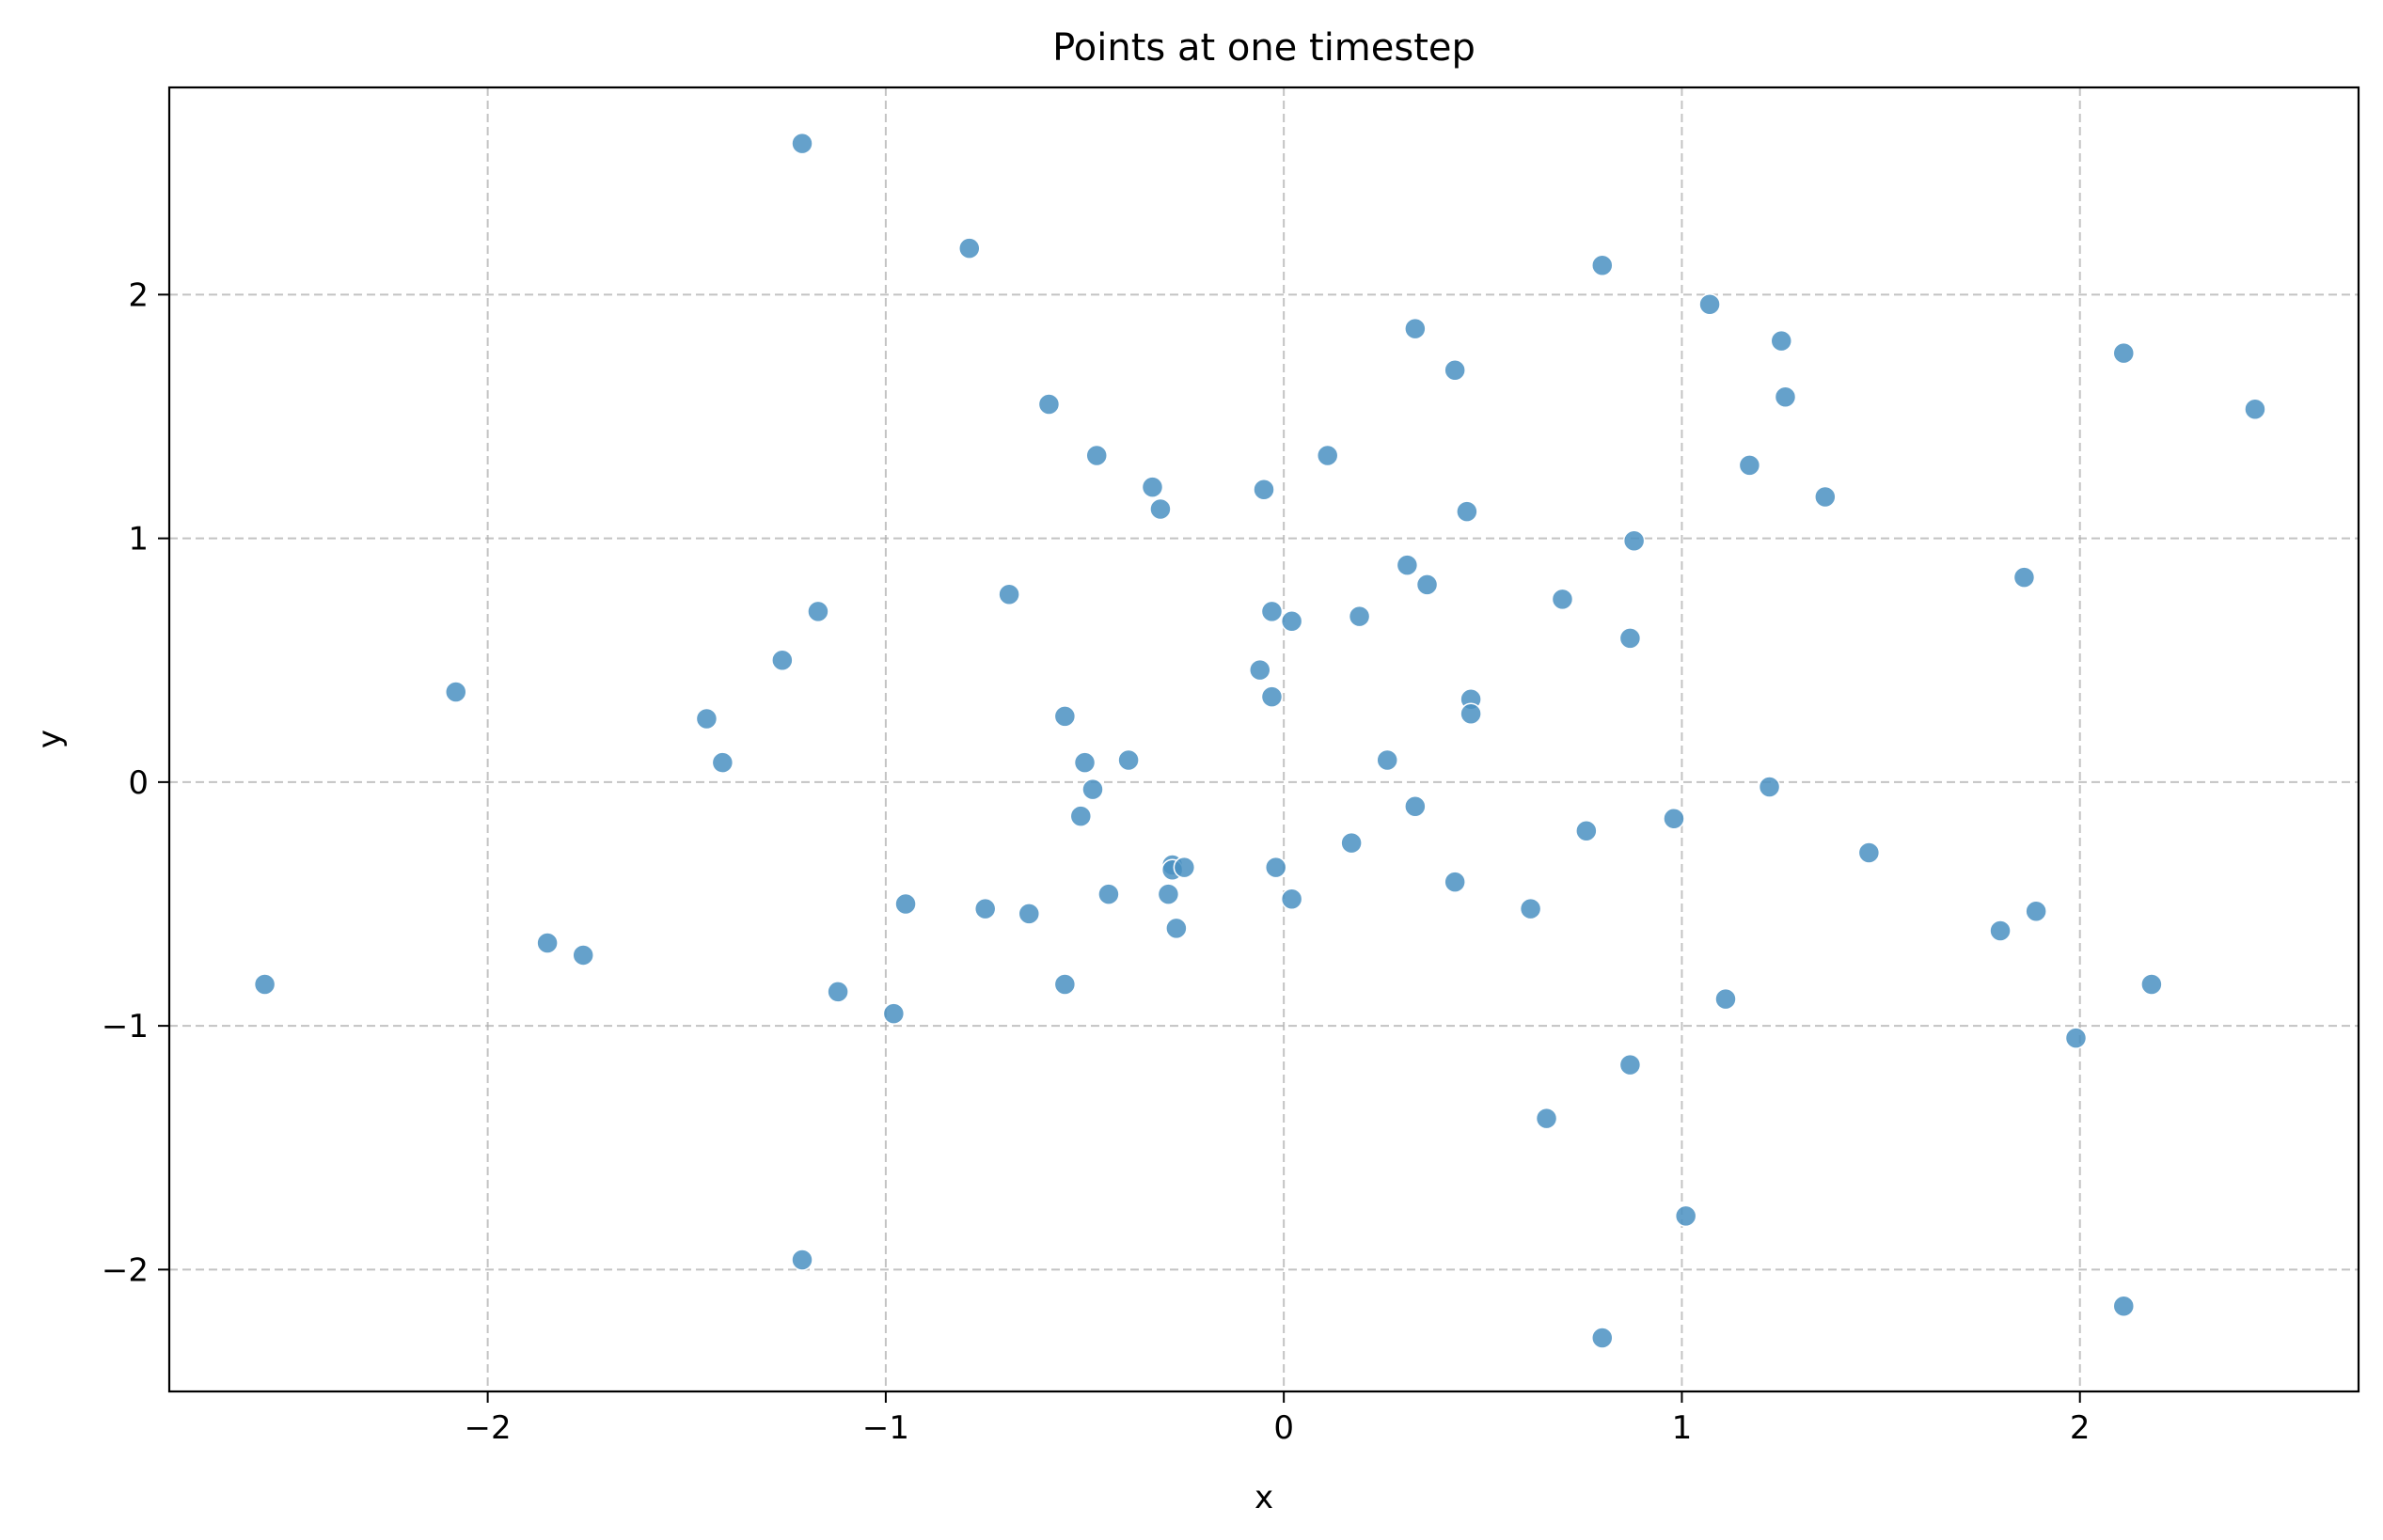  I want to click on x-tick-label: 1, so click(1682, 1428).